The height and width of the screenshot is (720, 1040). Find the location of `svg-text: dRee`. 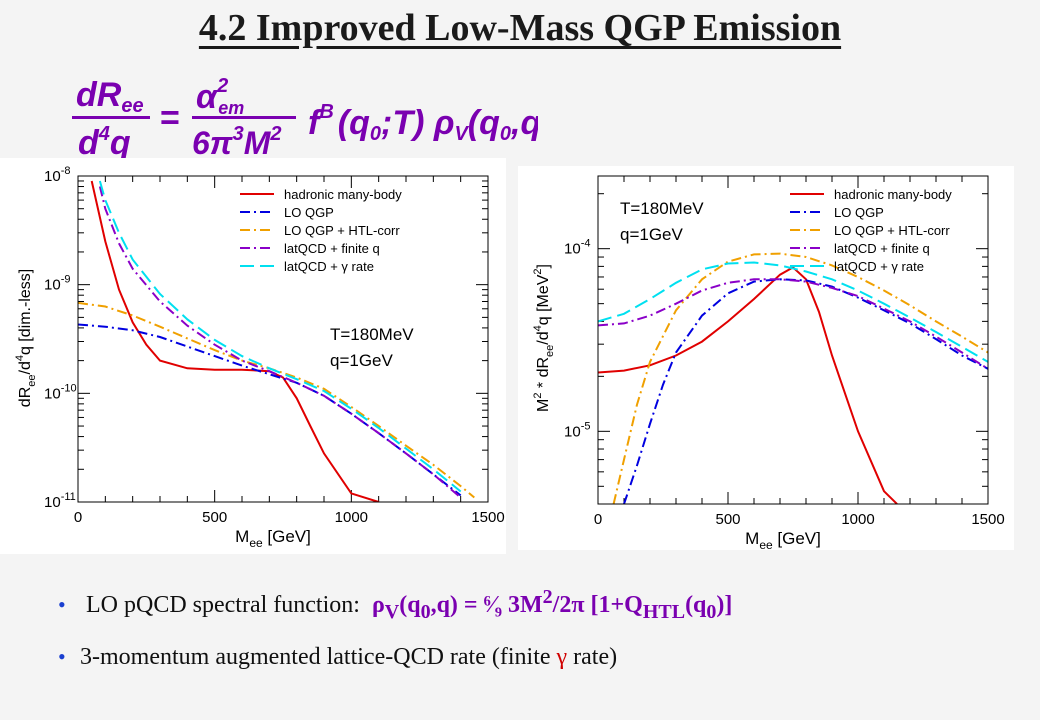

svg-text: dRee is located at coordinates (110, 96).